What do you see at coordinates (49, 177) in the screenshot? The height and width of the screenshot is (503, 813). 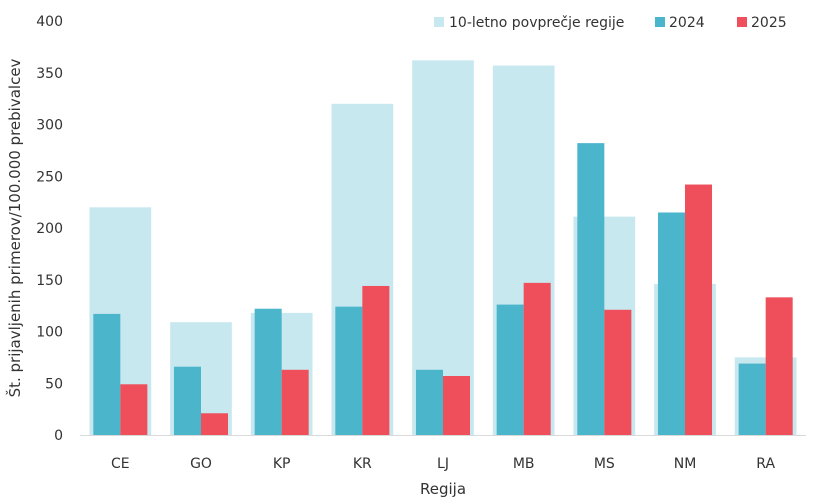 I see `y-tick-label: 250` at bounding box center [49, 177].